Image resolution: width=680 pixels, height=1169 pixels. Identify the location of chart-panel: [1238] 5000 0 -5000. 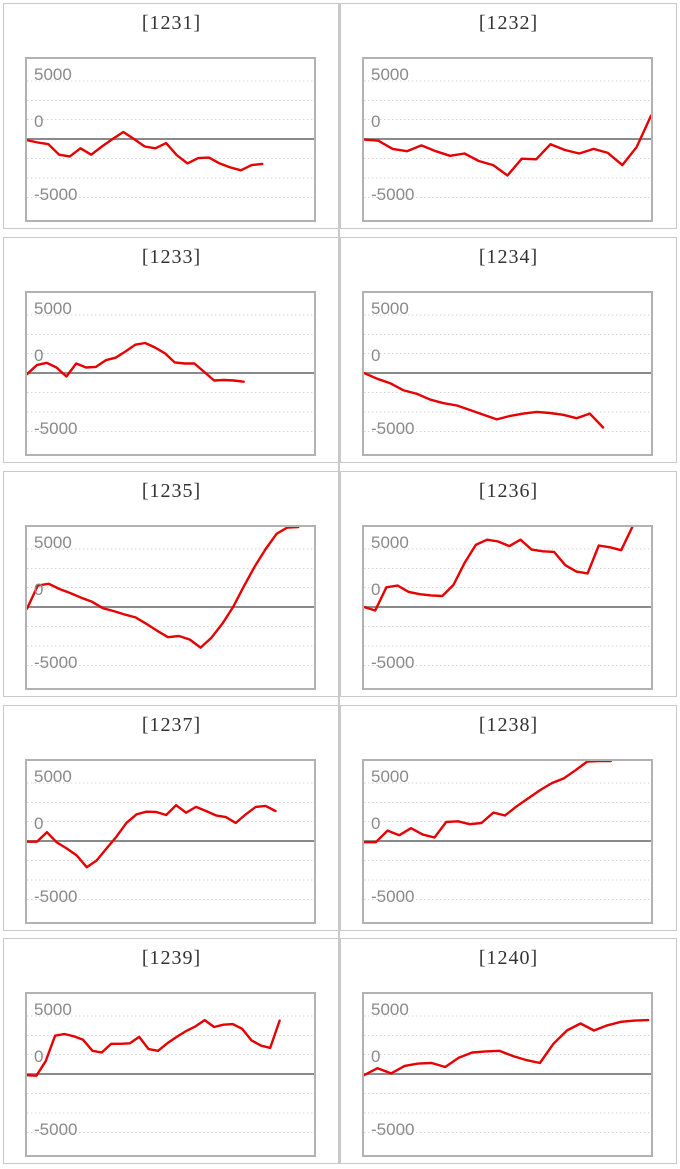
(508, 818).